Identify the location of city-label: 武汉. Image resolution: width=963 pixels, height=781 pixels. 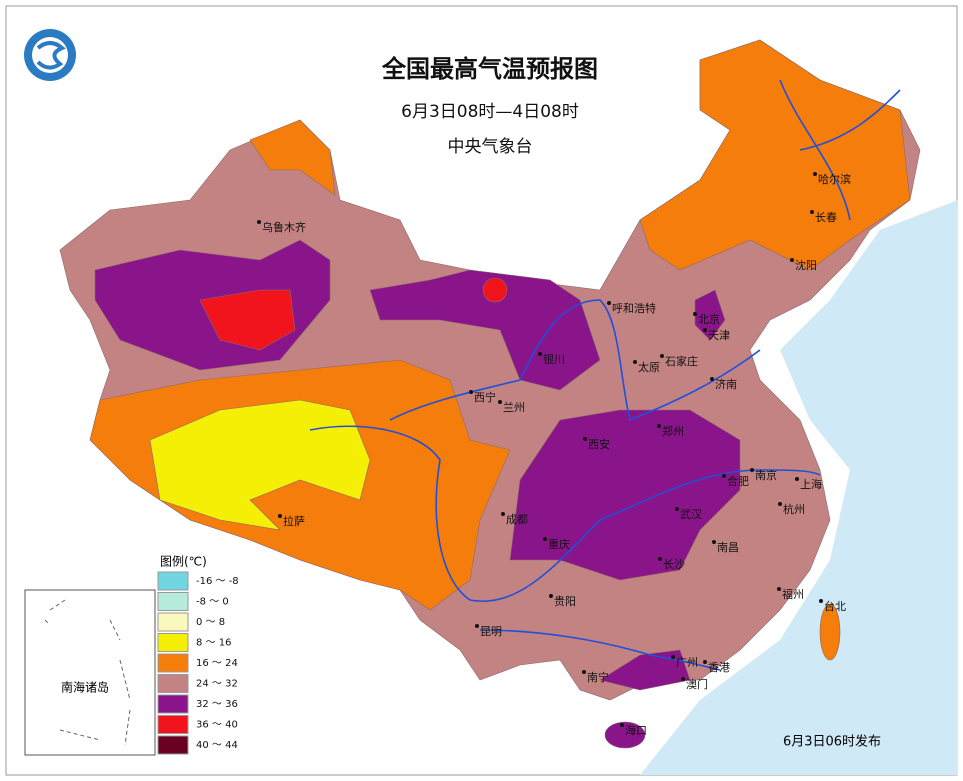
(691, 514).